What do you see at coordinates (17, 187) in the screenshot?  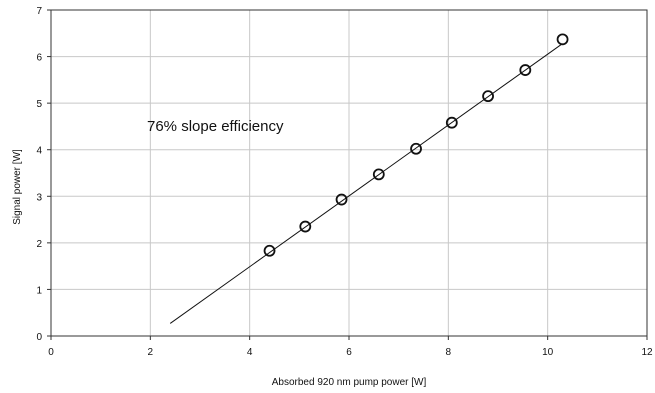 I see `y-axis-label: Signal power [W]` at bounding box center [17, 187].